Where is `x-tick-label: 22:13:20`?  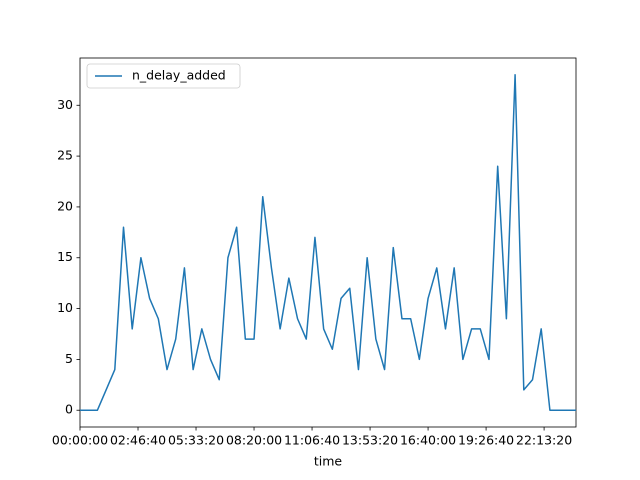 x-tick-label: 22:13:20 is located at coordinates (544, 440).